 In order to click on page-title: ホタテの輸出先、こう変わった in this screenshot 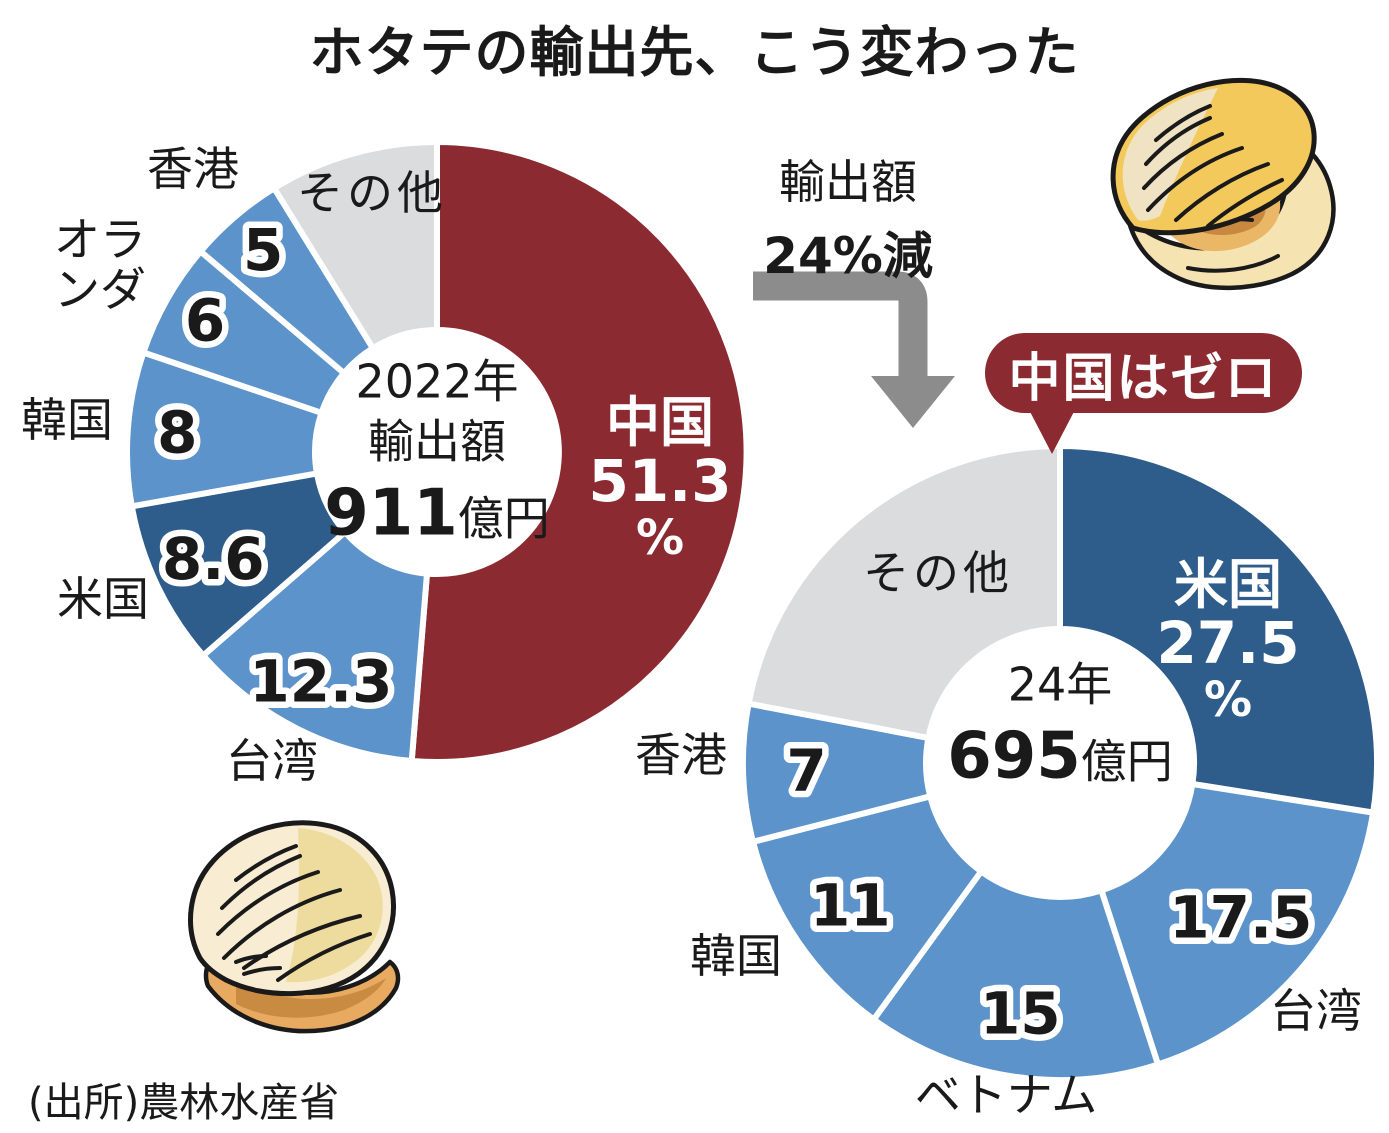, I will do `click(694, 52)`.